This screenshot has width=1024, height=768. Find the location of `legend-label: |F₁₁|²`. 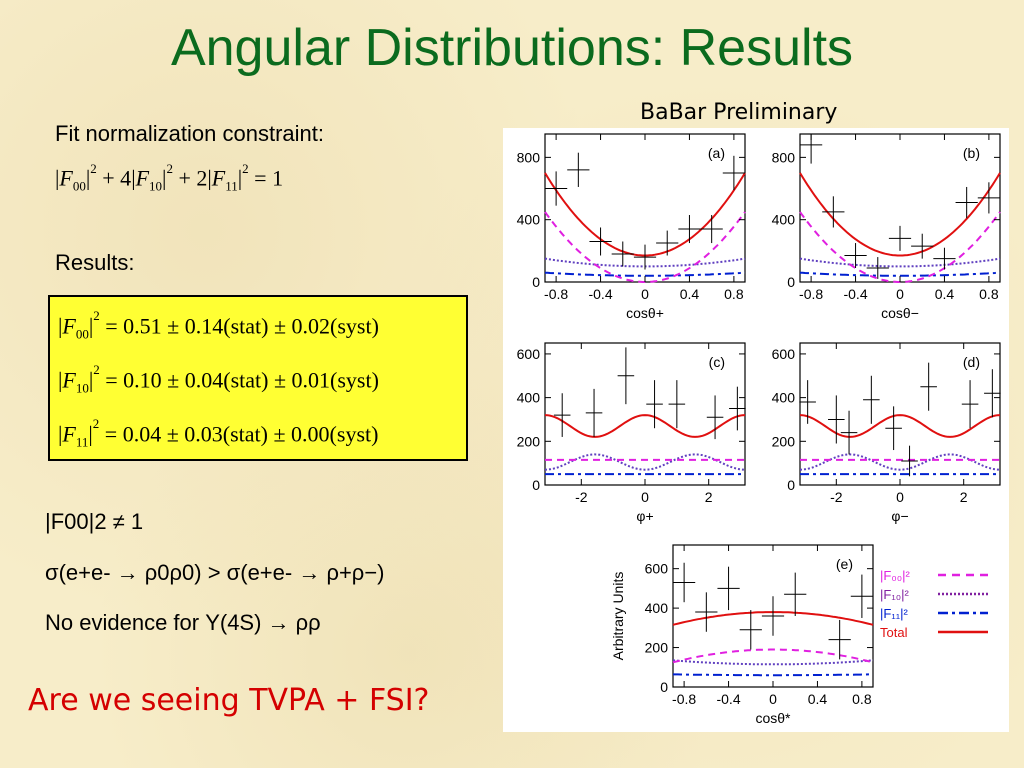

legend-label: |F₁₁|² is located at coordinates (894, 613).